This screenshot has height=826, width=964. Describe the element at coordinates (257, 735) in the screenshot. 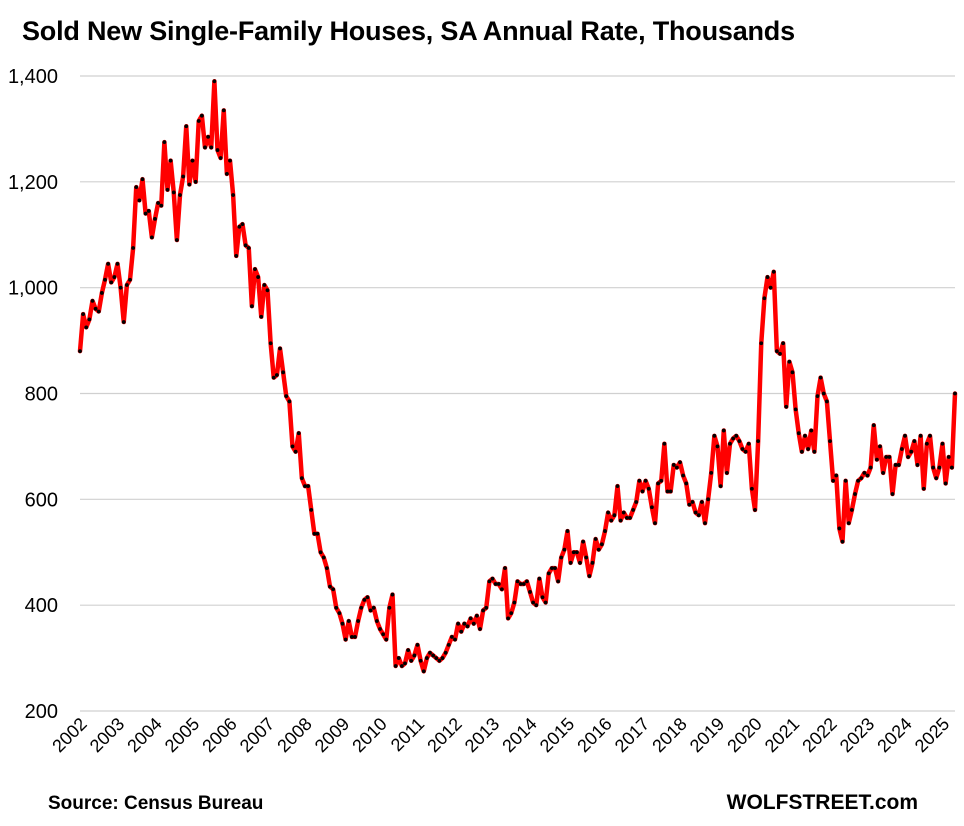

I see `x-tick-label: 2007` at that location.